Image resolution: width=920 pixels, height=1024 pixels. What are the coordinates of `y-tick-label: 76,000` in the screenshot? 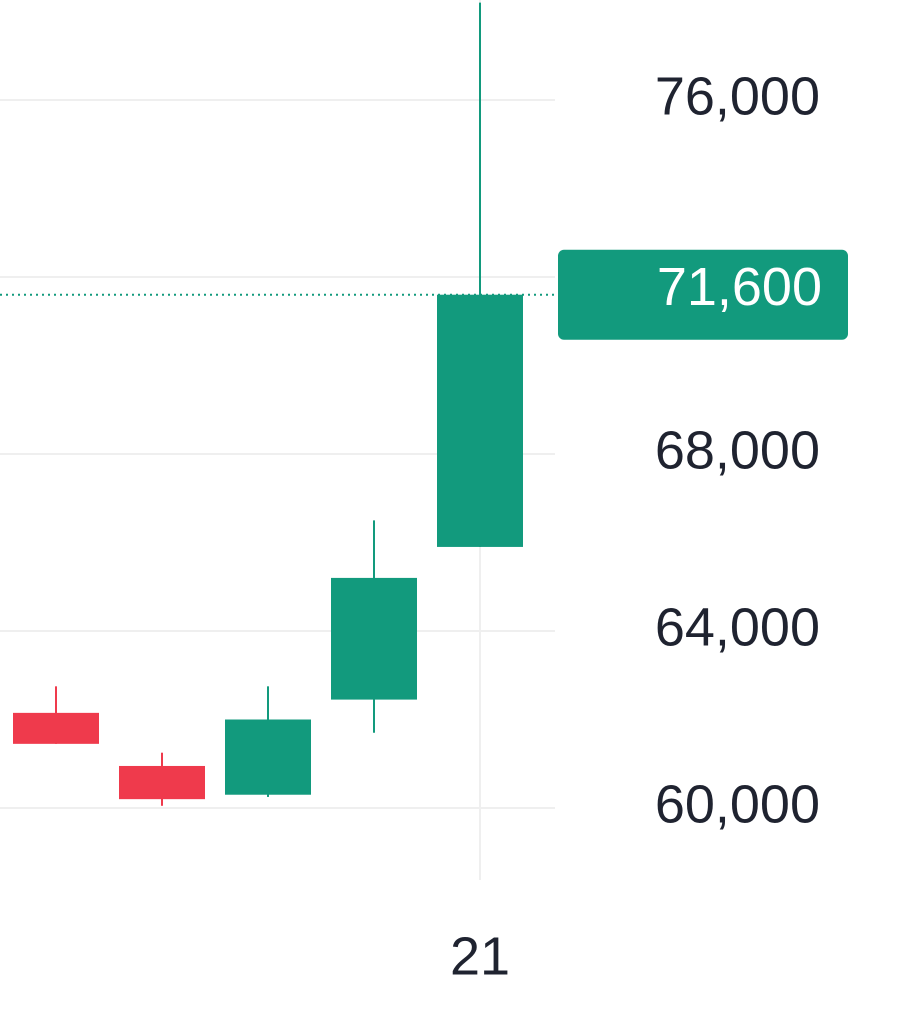 It's located at (737, 96).